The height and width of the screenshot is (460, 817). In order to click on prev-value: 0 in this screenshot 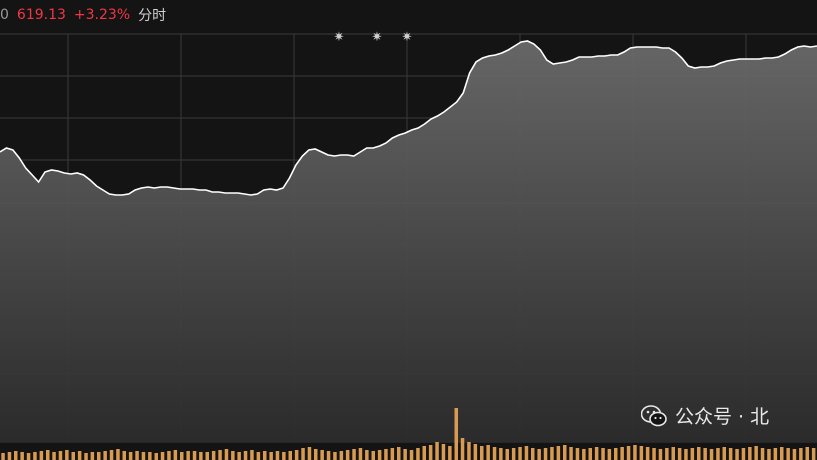, I will do `click(4, 15)`.